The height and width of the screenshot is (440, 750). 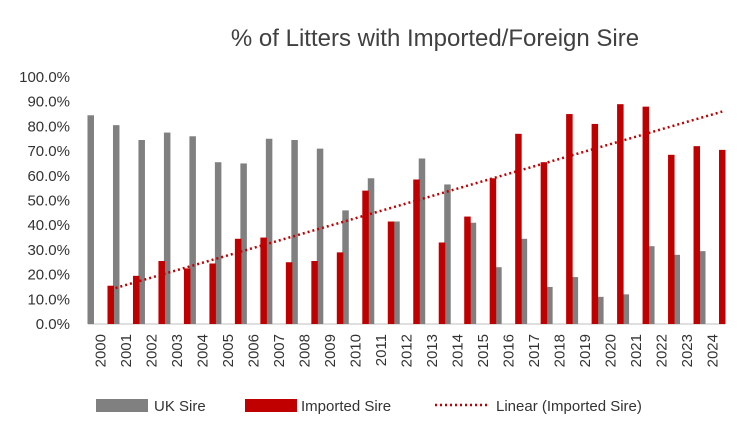 I want to click on bar-uk-sire-2008, so click(x=294, y=231).